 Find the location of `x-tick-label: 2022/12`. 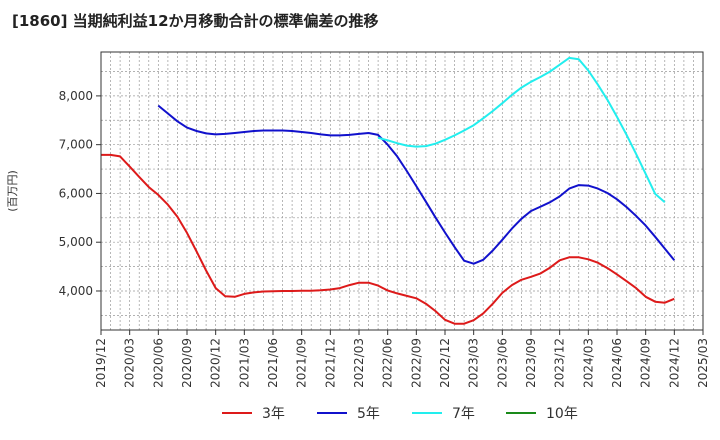

x-tick-label: 2022/12 is located at coordinates (445, 363).